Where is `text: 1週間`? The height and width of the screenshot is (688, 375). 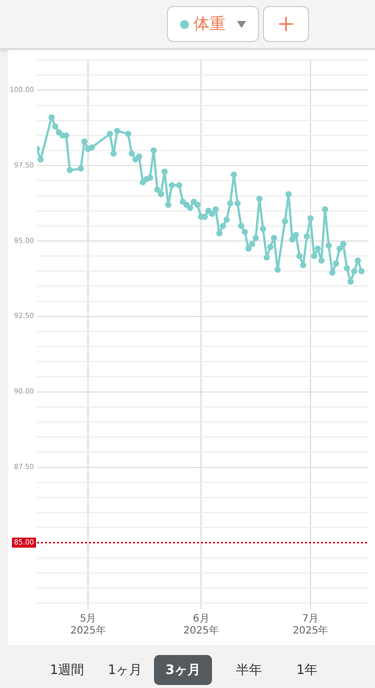 text: 1週間 is located at coordinates (67, 671).